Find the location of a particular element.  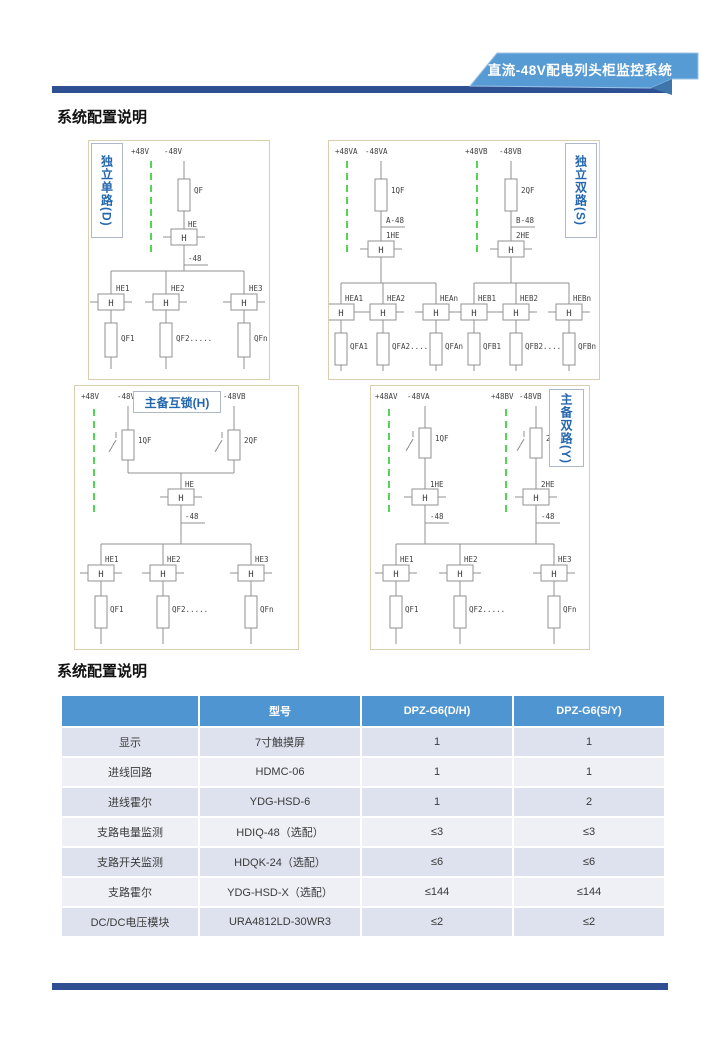

table-cell: ≤3 is located at coordinates (437, 832).